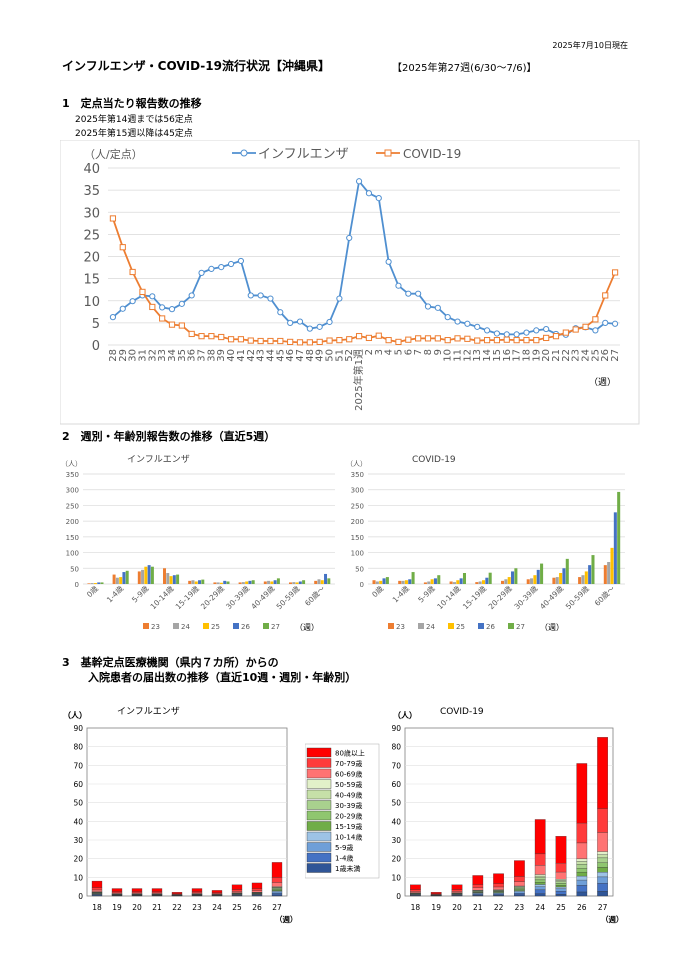  What do you see at coordinates (158, 459) in the screenshot?
I see `chart-title: インフルエンザ` at bounding box center [158, 459].